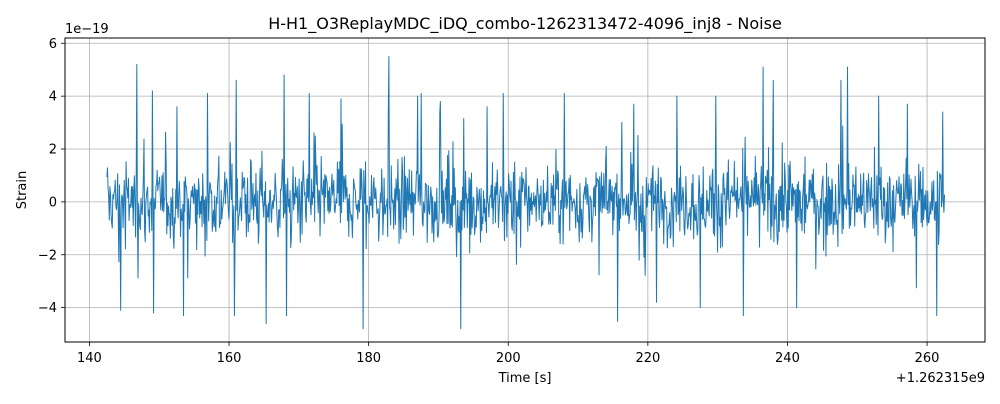 This screenshot has width=1000, height=404. What do you see at coordinates (51, 176) in the screenshot?
I see `y-axis-ticks: −4 −2 0 2 4 6` at bounding box center [51, 176].